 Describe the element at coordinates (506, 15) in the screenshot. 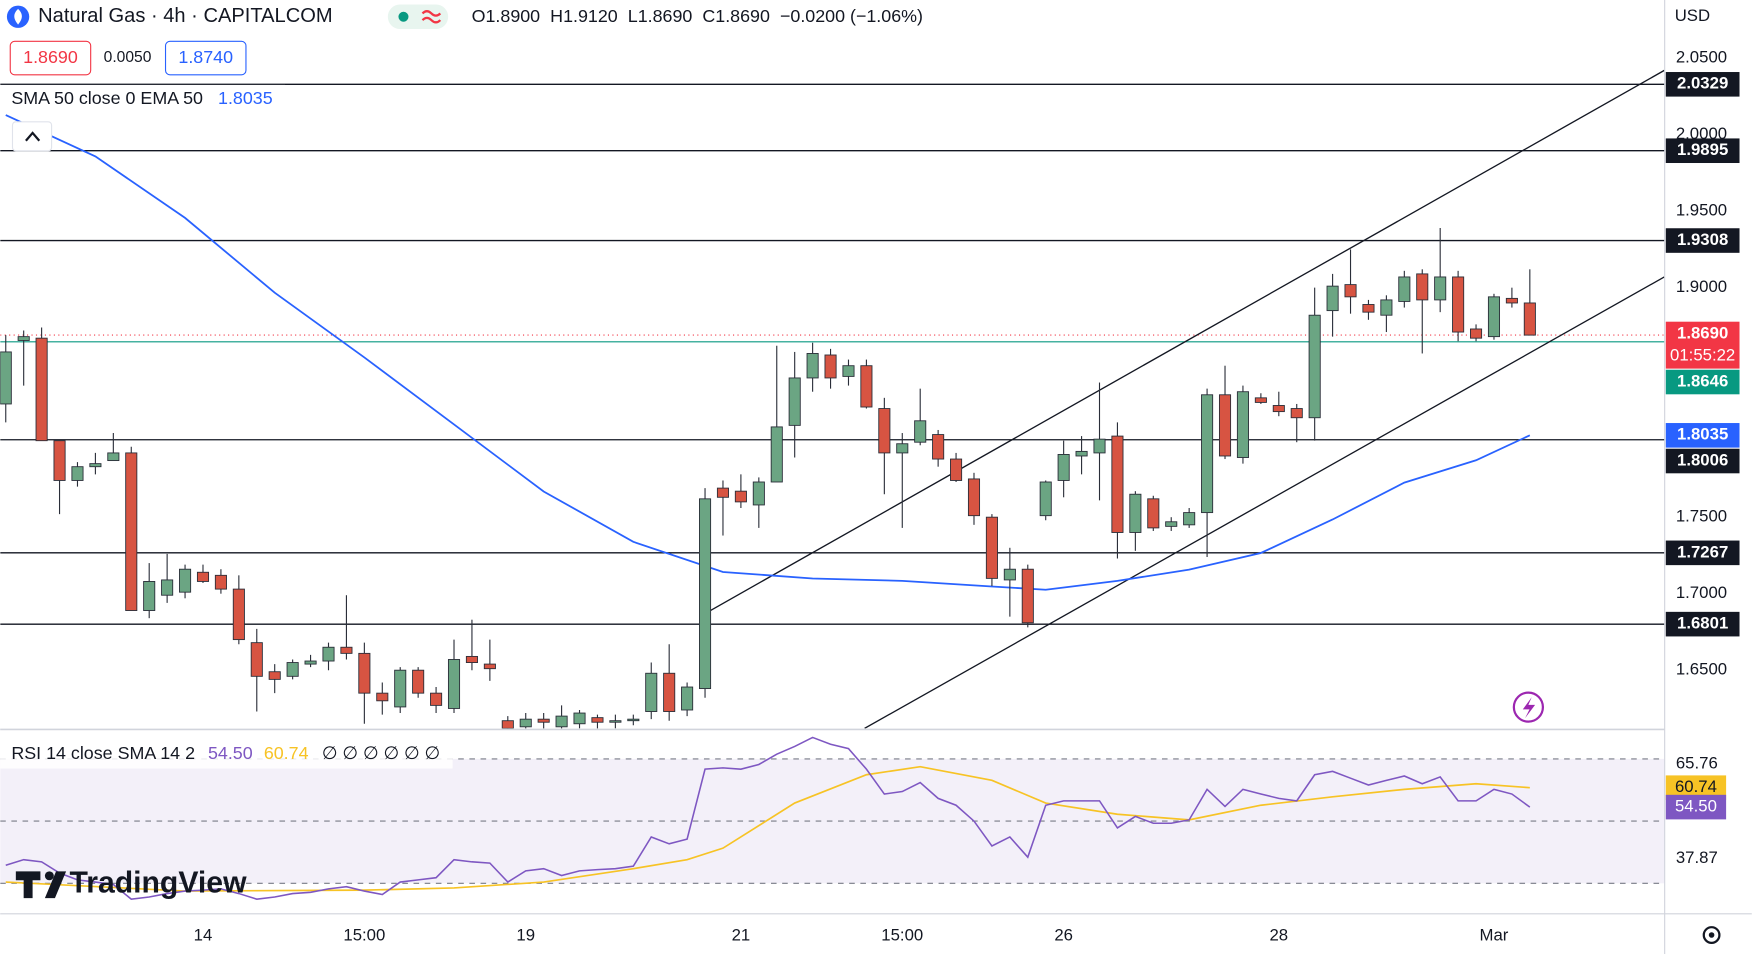

I see `ohlc-value: O1.8900` at that location.